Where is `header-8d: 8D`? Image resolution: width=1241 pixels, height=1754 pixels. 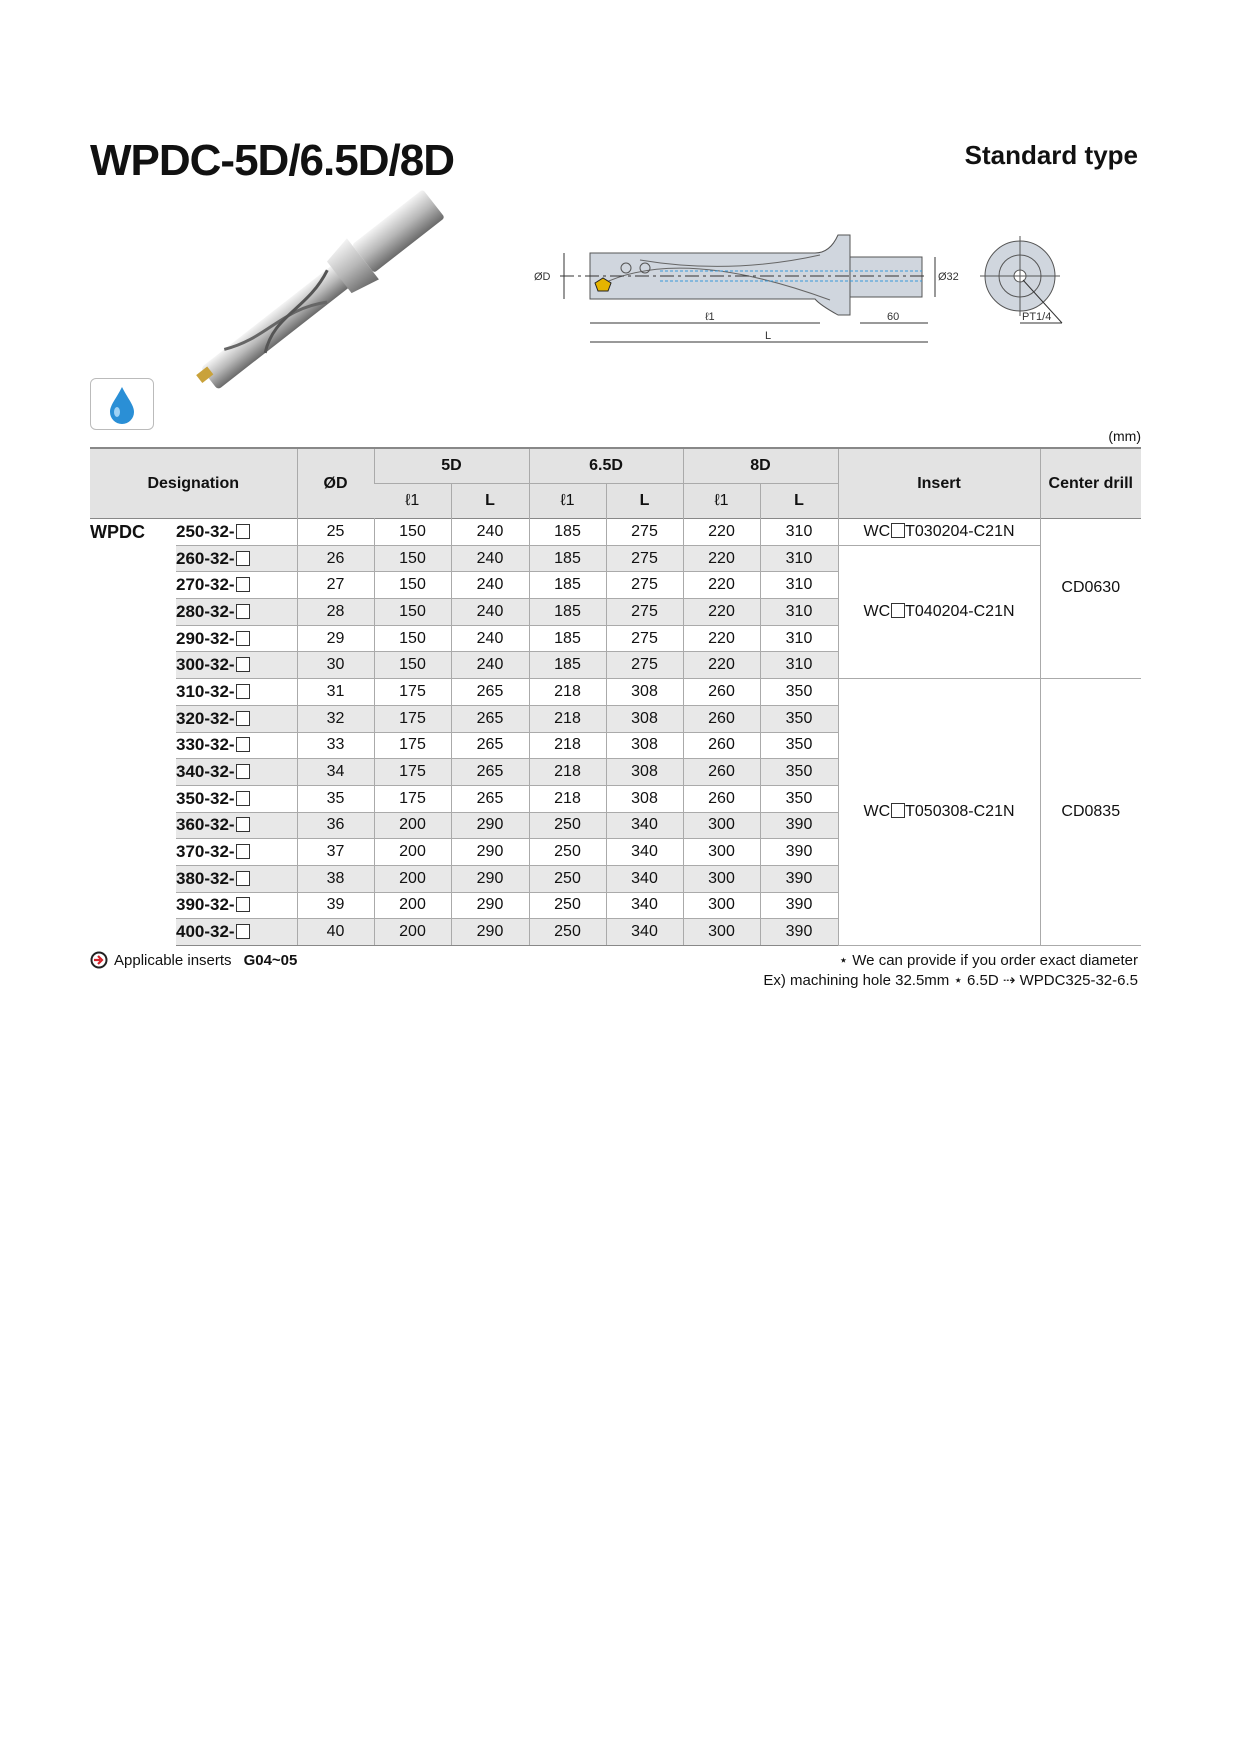 header-8d: 8D is located at coordinates (760, 465).